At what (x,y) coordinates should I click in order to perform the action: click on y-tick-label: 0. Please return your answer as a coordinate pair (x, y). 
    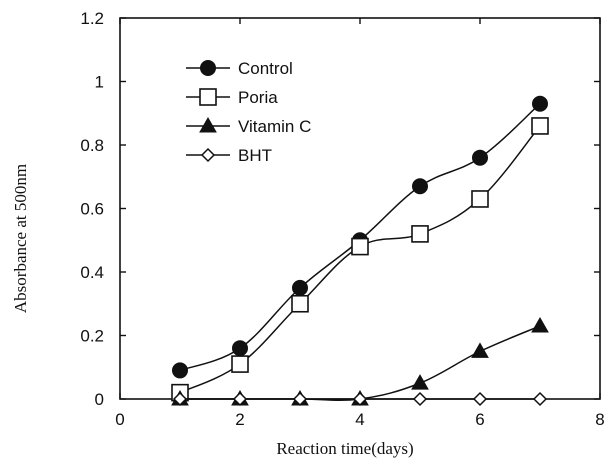
    Looking at the image, I should click on (99, 399).